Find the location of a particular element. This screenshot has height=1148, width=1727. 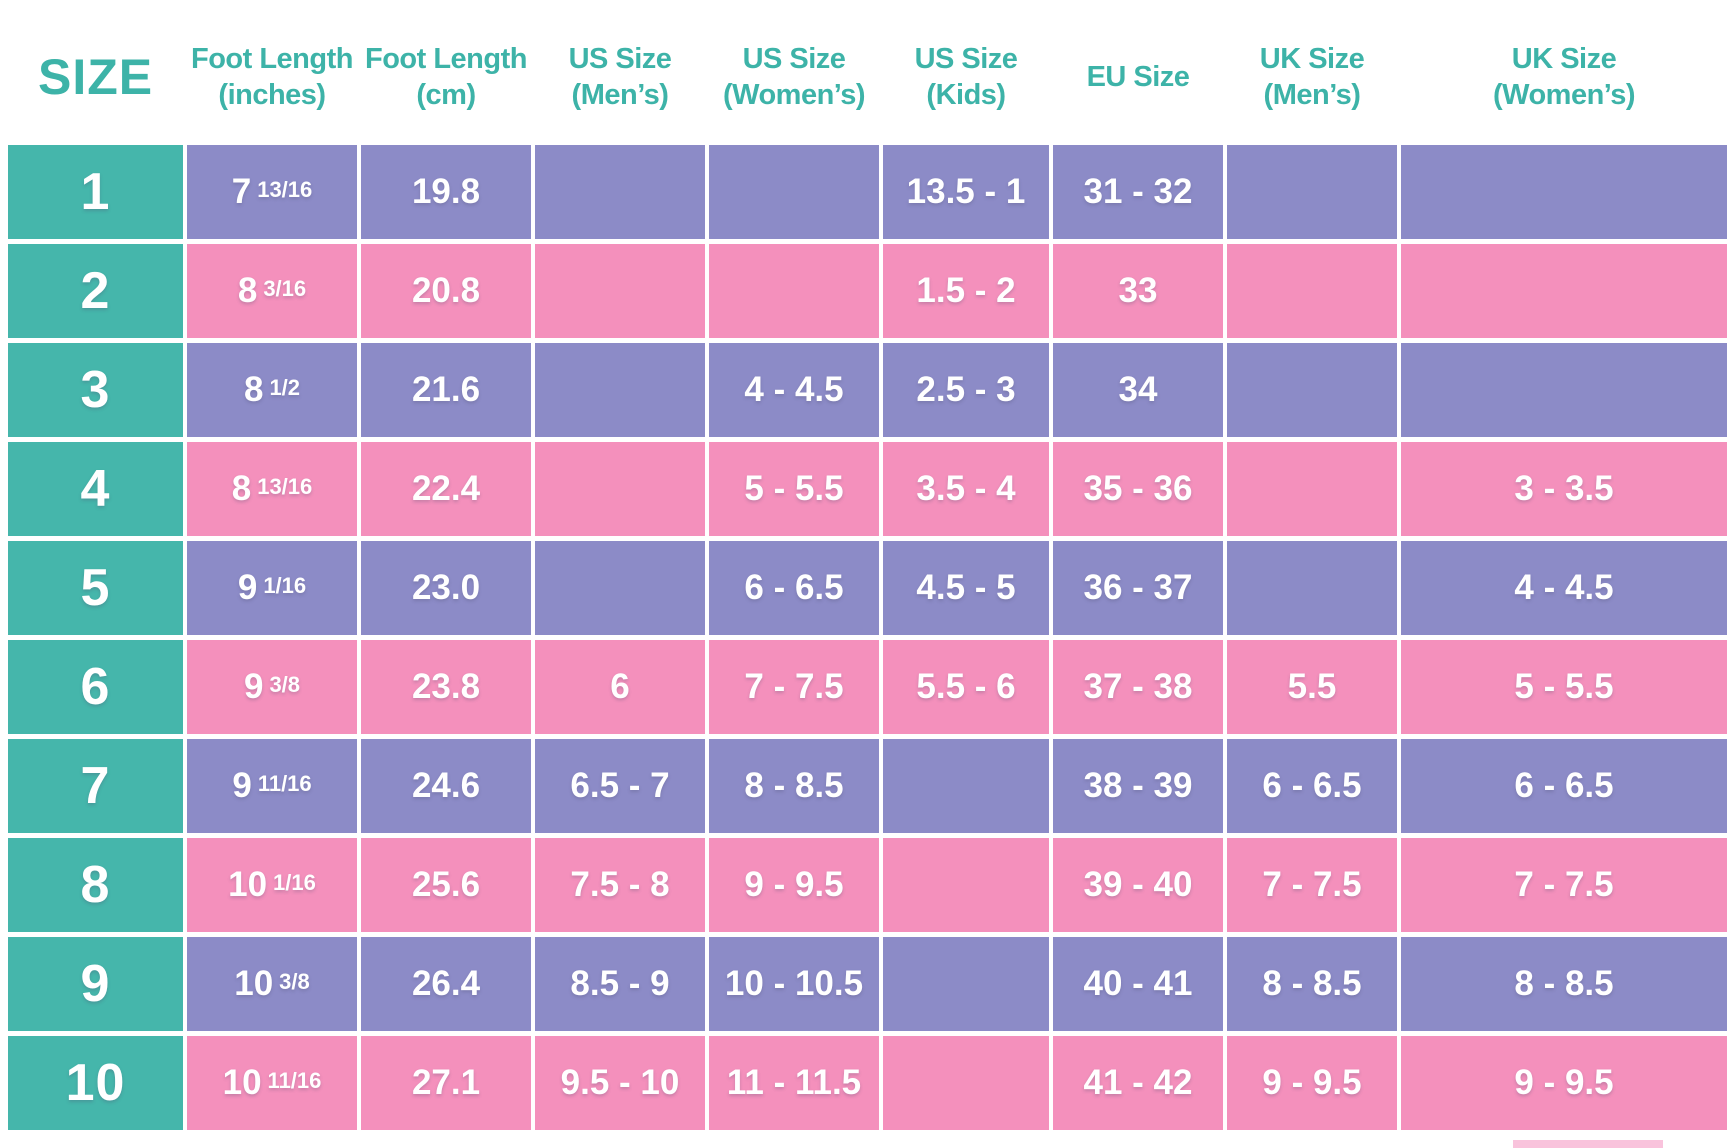

column-header-eu-size: EU Size is located at coordinates (1138, 70).